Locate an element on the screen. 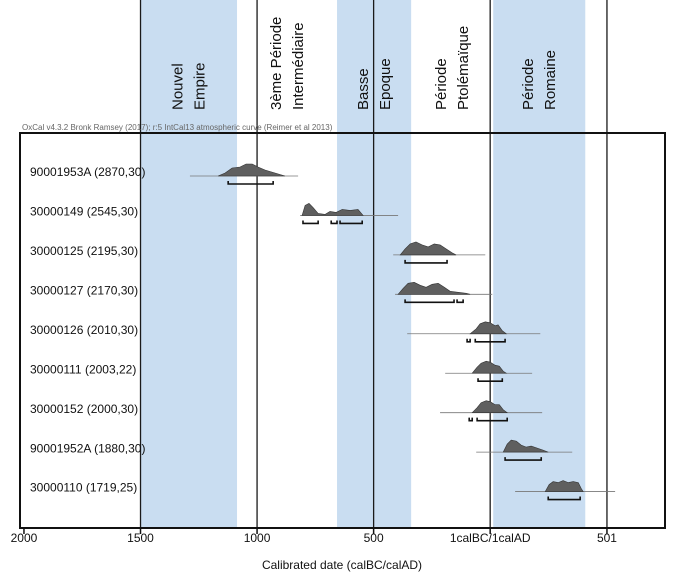 The height and width of the screenshot is (580, 700). sample-label: 30000110 (1719,25) is located at coordinates (83, 488).